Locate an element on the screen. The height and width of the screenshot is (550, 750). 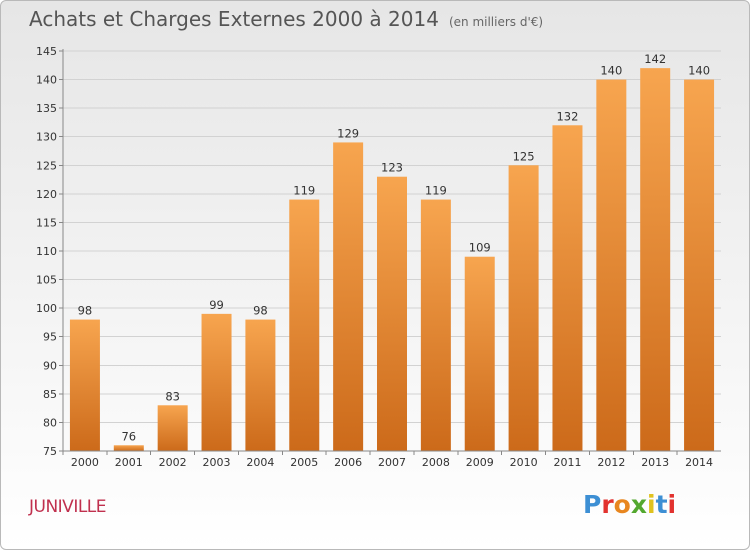
value-label-2000: 98 is located at coordinates (85, 311).